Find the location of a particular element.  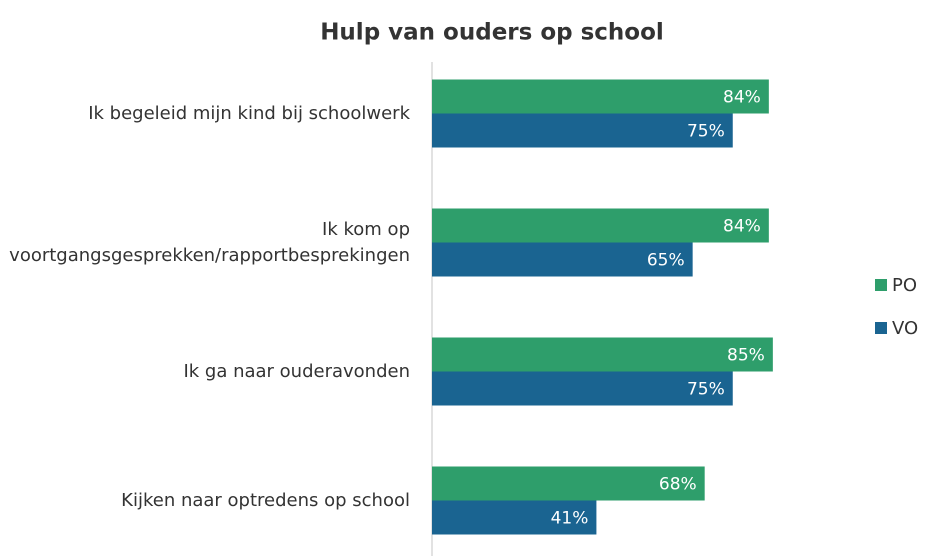

legend-label: PO is located at coordinates (904, 285).